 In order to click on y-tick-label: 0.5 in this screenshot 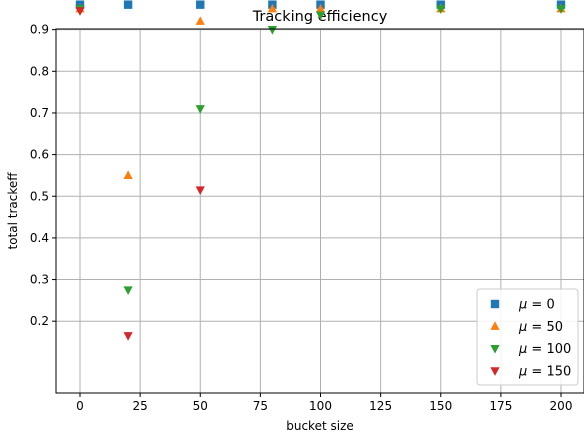, I will do `click(39, 196)`.